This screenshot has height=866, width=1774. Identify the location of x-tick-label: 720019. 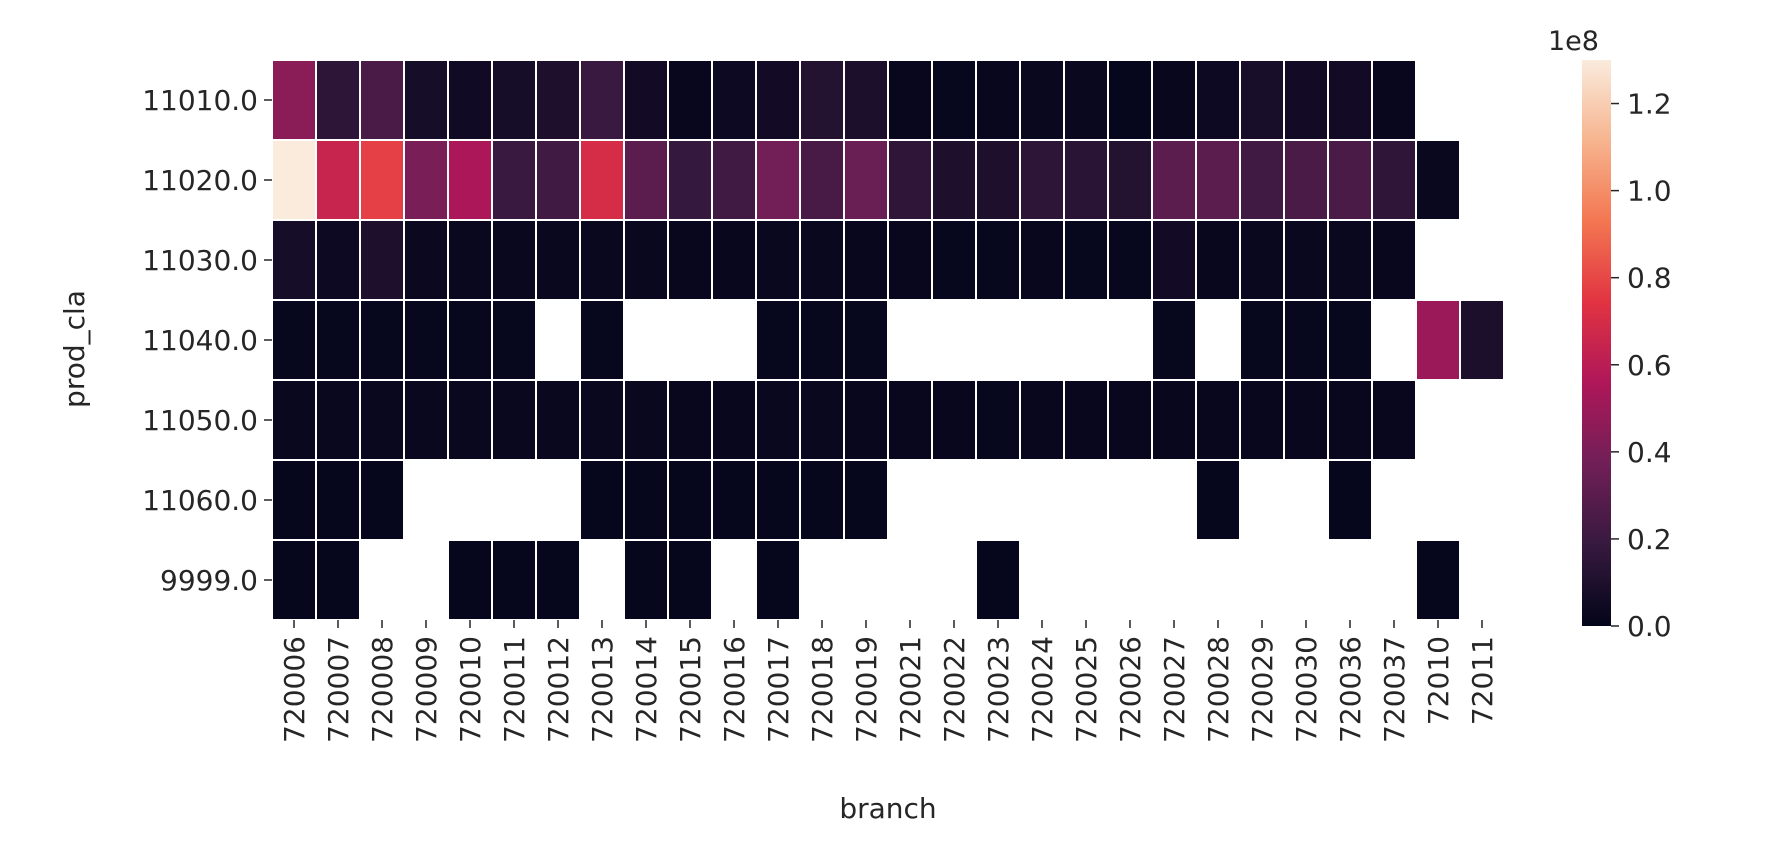
(866, 689).